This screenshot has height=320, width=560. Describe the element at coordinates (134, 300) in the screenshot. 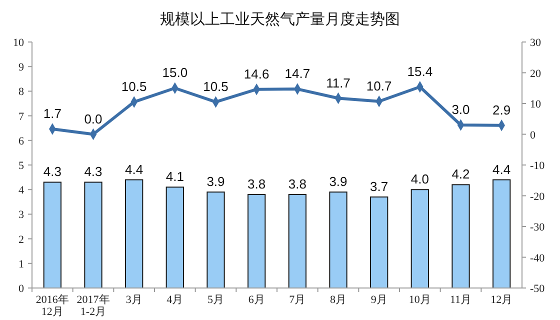

I see `x-tick-label: 3月` at that location.